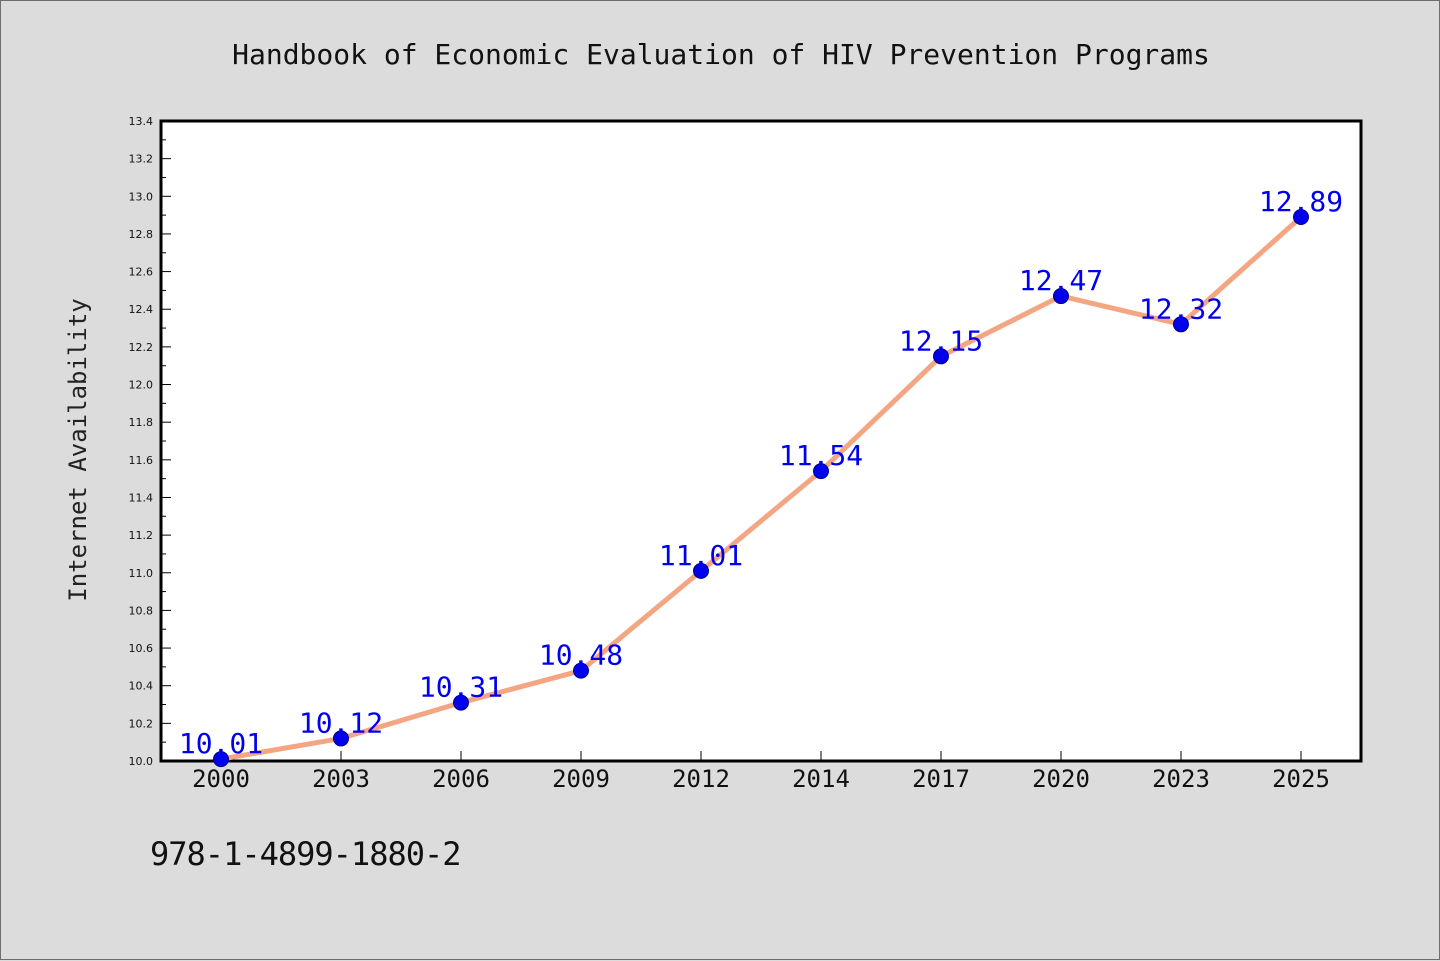  What do you see at coordinates (761, 772) in the screenshot?
I see `x-axis: 2000 2003 2006 2009 2012 2014 2017 2020 2023 2025` at bounding box center [761, 772].